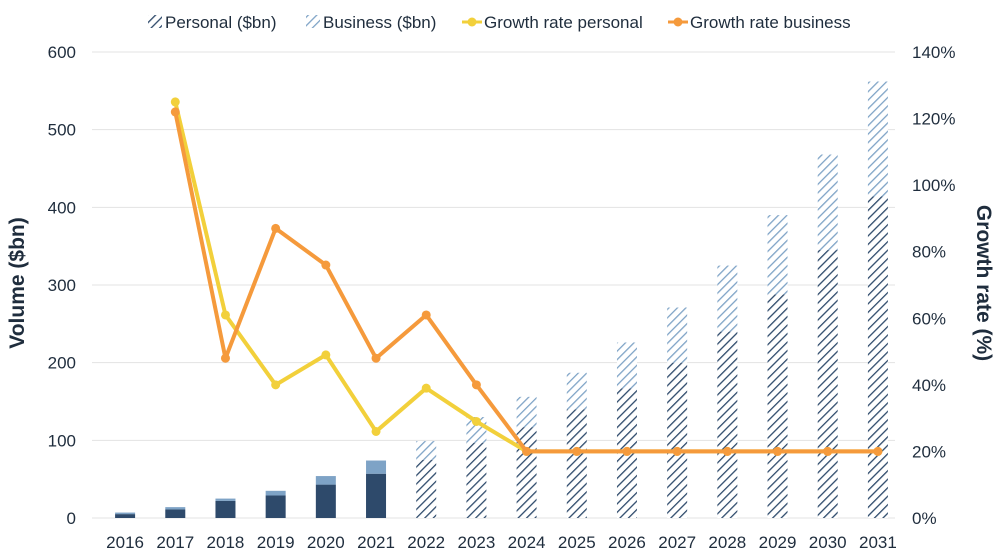 The height and width of the screenshot is (554, 999). Describe the element at coordinates (929, 252) in the screenshot. I see `y2-tick-label: 80%` at that location.